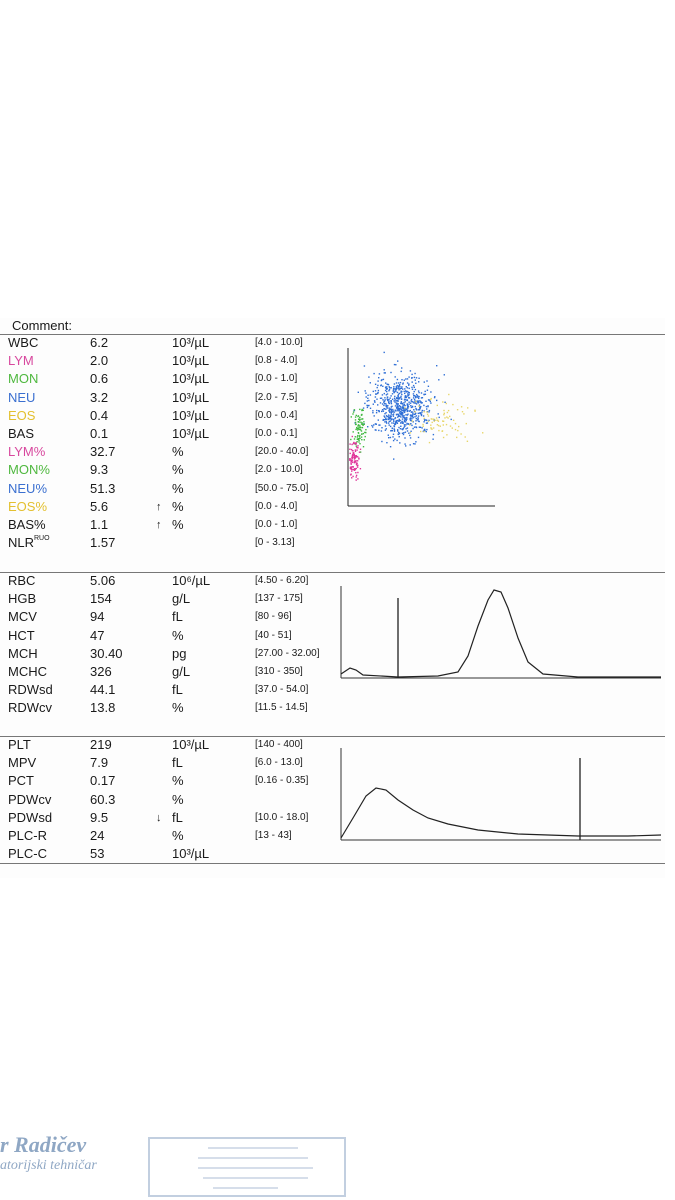 Image resolution: width=675 pixels, height=1200 pixels. I want to click on plt-histogram, so click(501, 794).